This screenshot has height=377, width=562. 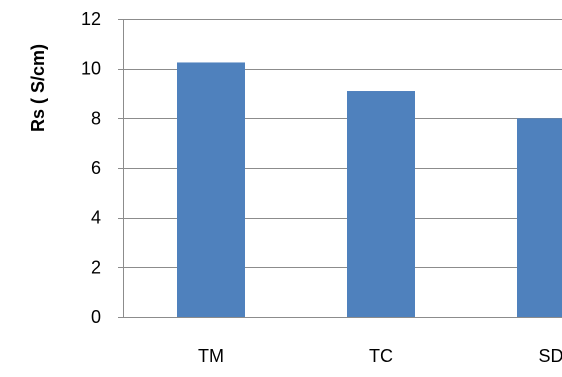 What do you see at coordinates (381, 356) in the screenshot?
I see `x-tick-label-tc: TC` at bounding box center [381, 356].